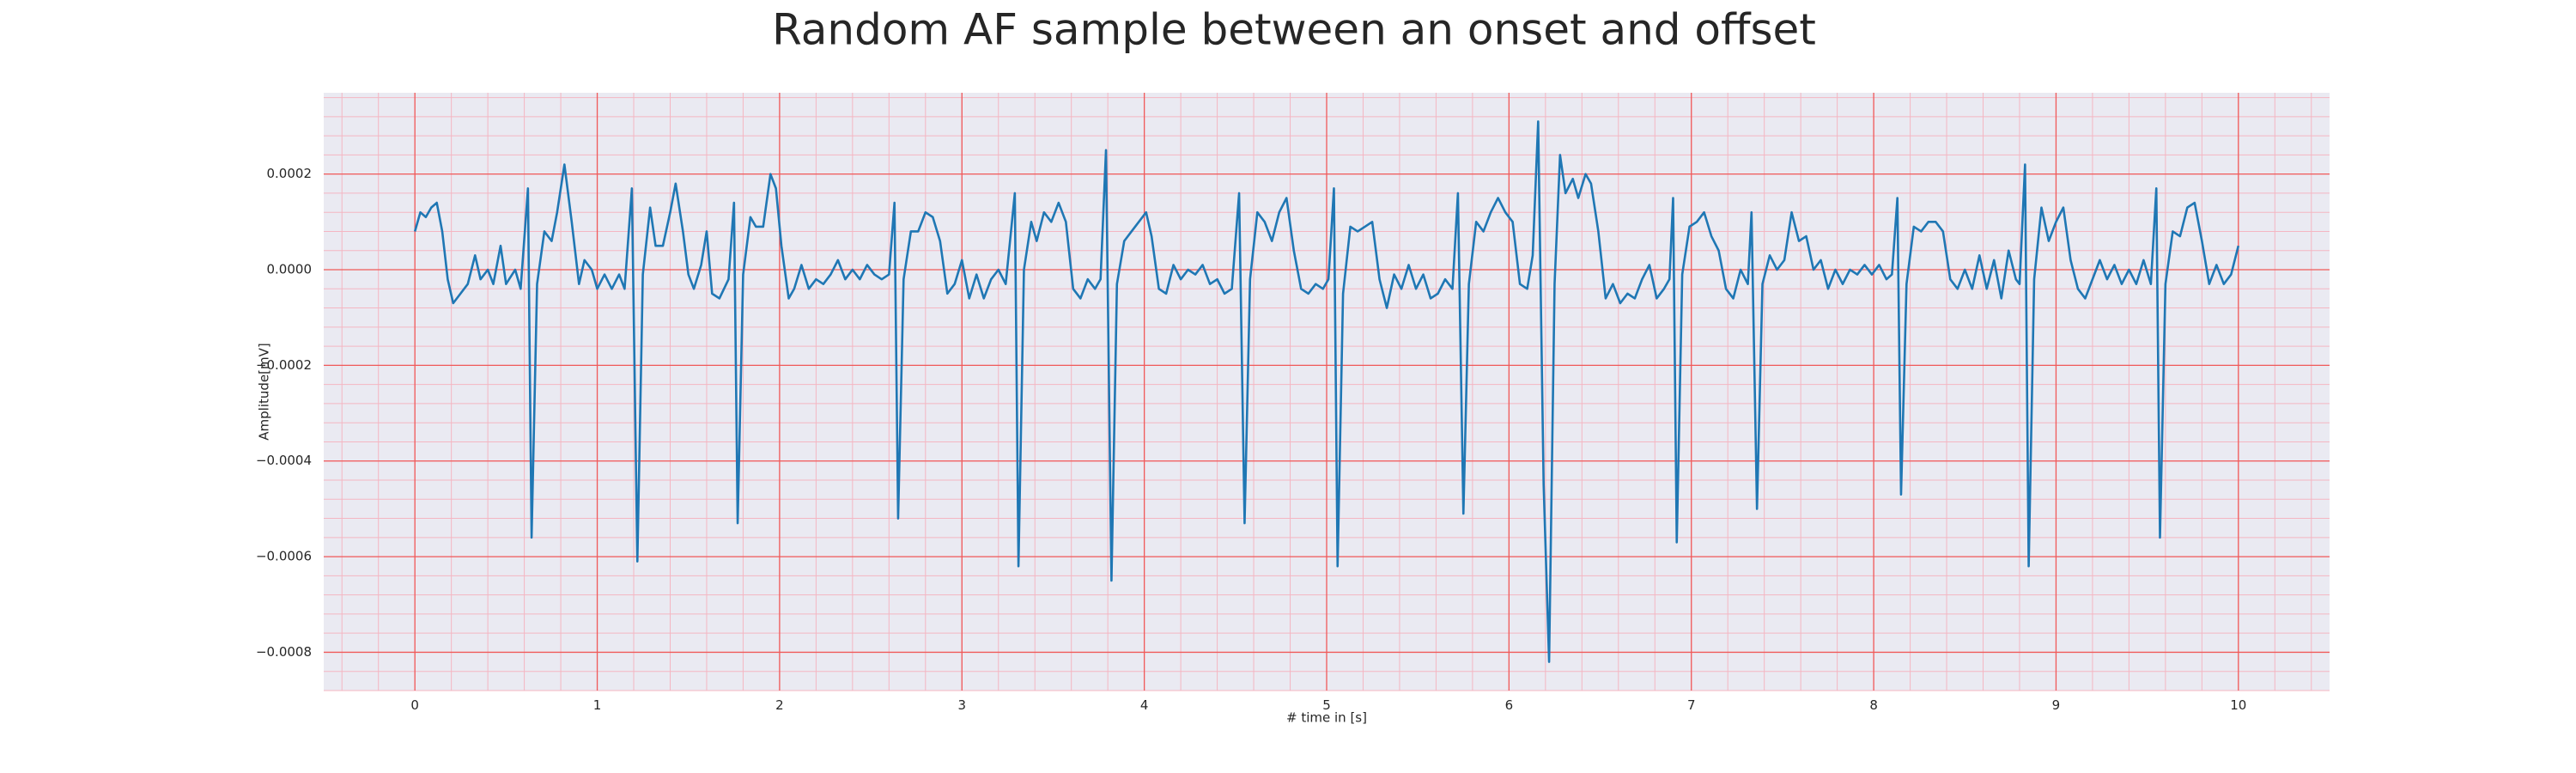 Image resolution: width=2576 pixels, height=773 pixels. I want to click on y-tick-label: −0.0002, so click(284, 365).